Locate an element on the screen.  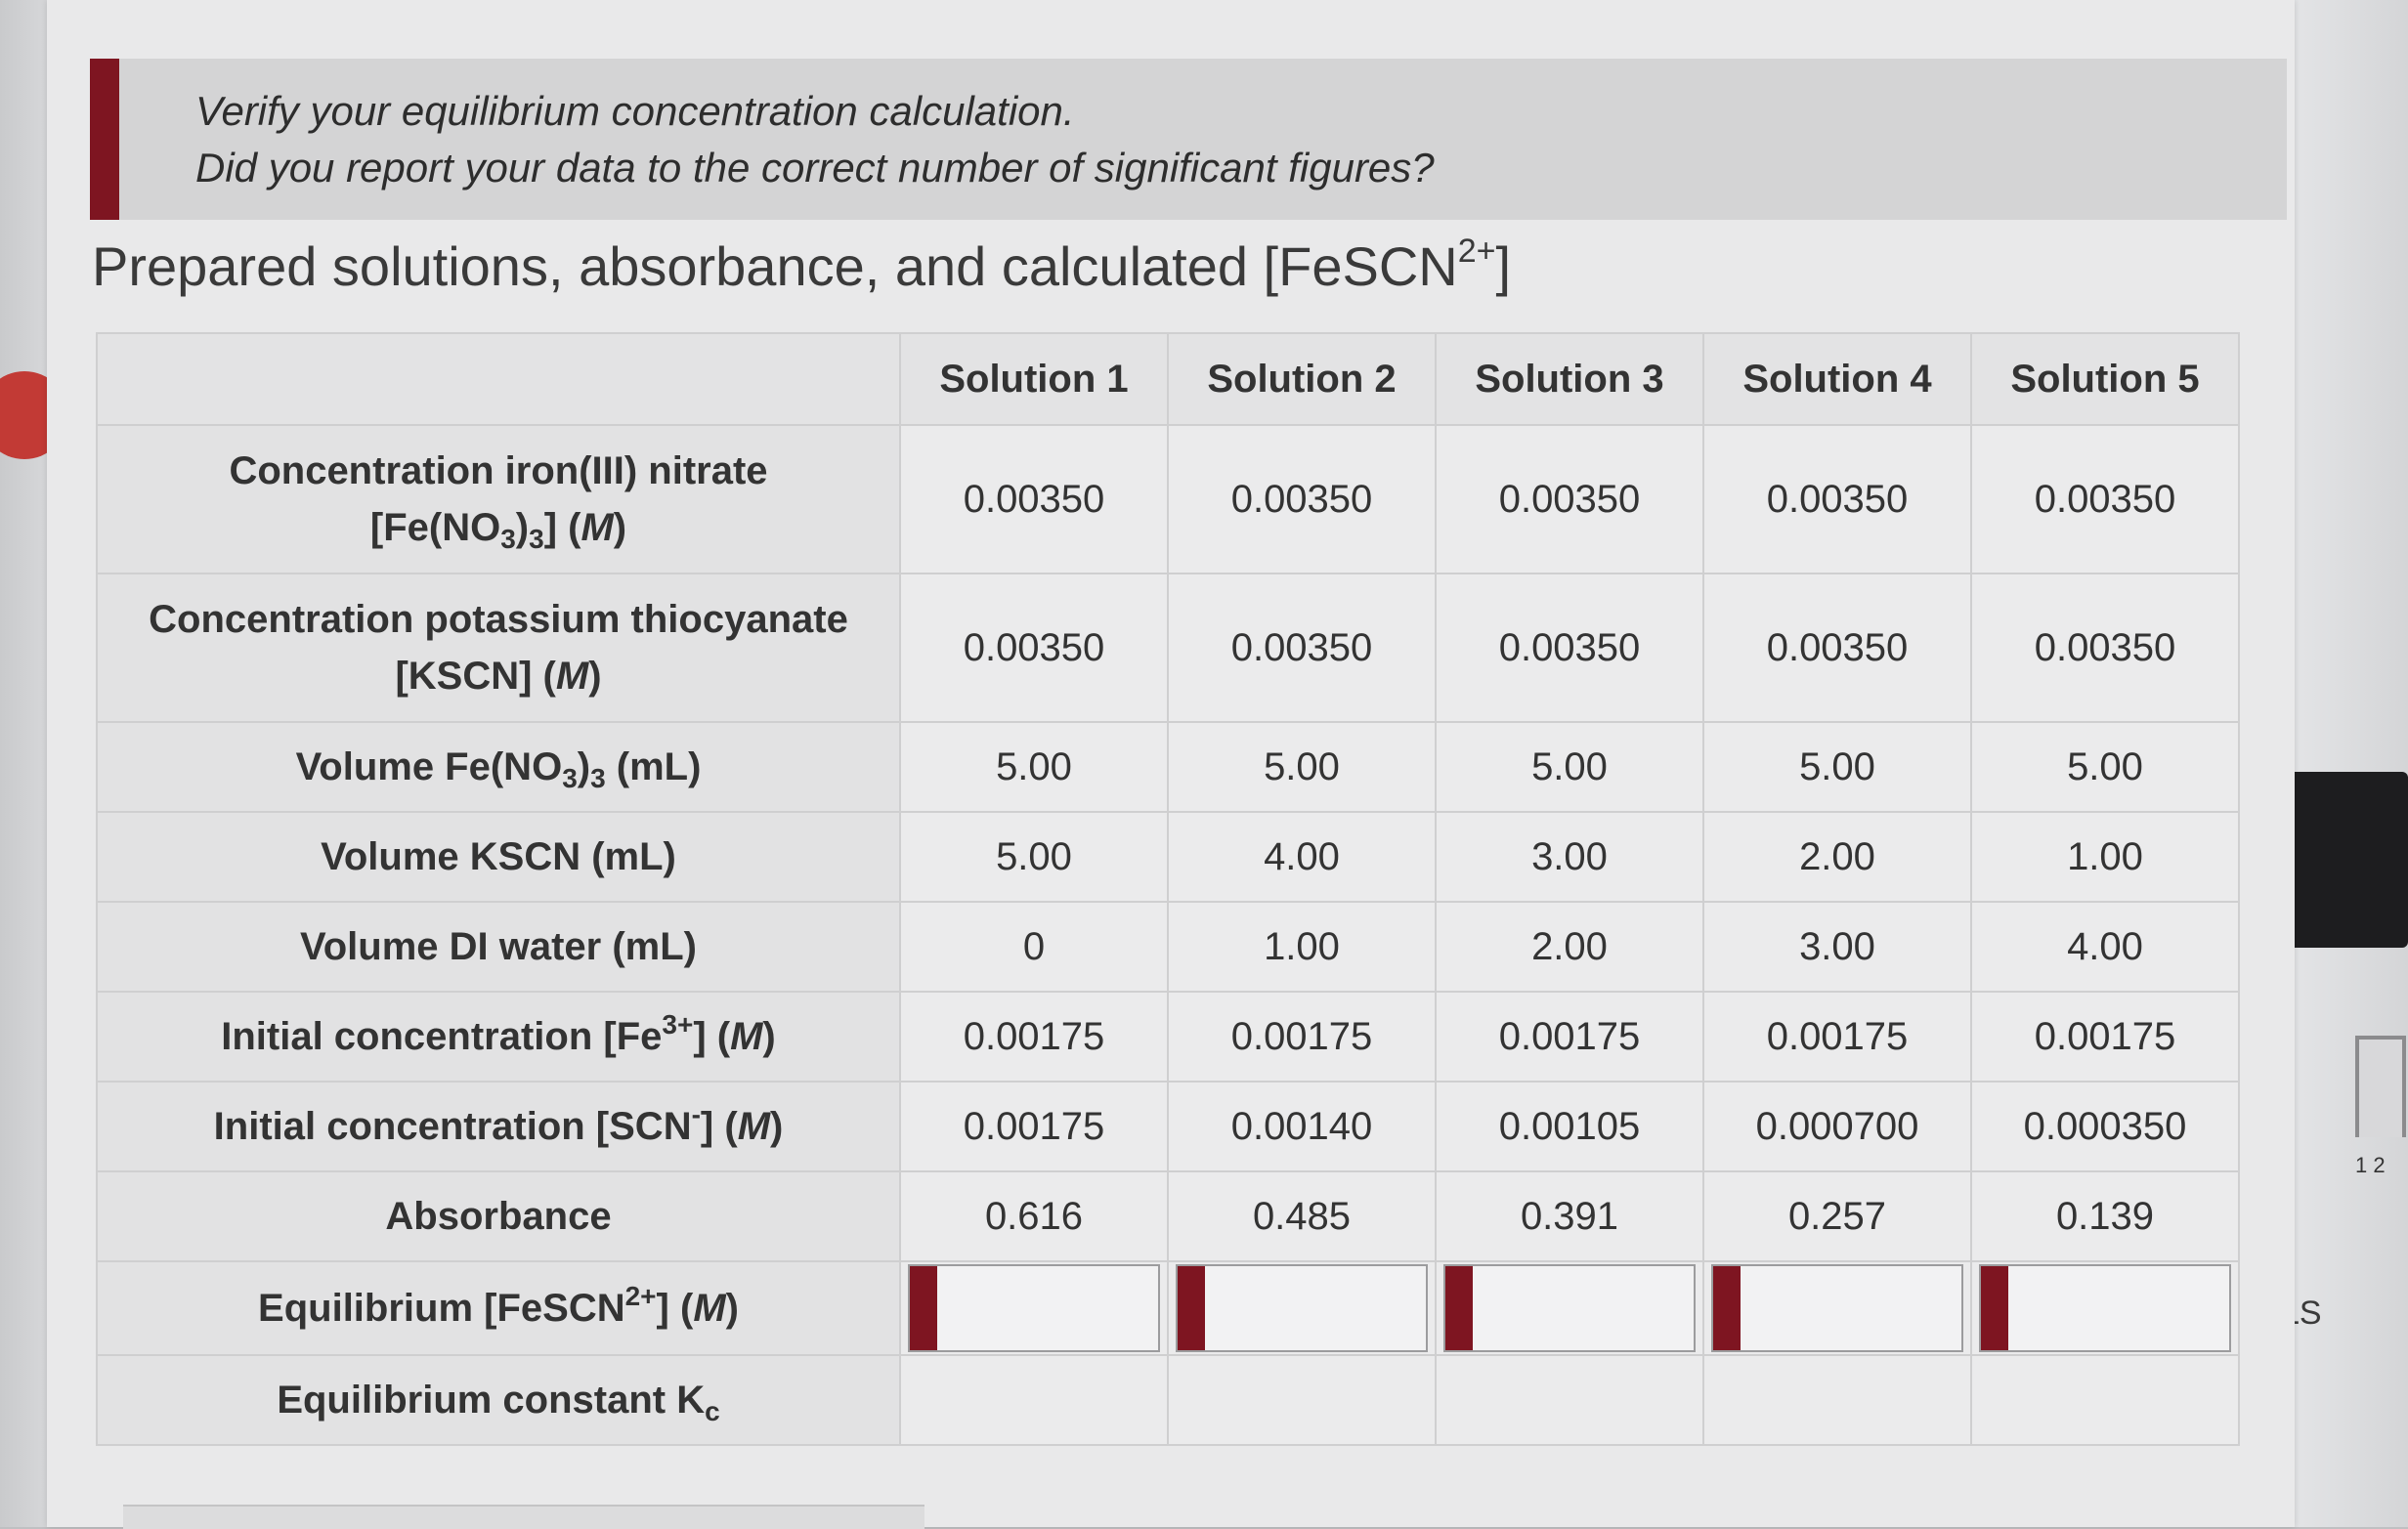
table-row: Equilibrium [FeSCN2+] (M) is located at coordinates (1168, 1308).